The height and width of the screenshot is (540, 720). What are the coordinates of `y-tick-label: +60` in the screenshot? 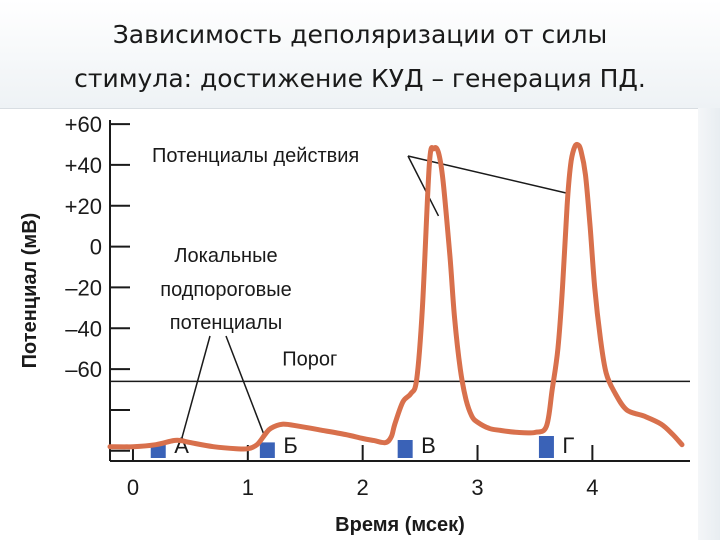 It's located at (83, 124).